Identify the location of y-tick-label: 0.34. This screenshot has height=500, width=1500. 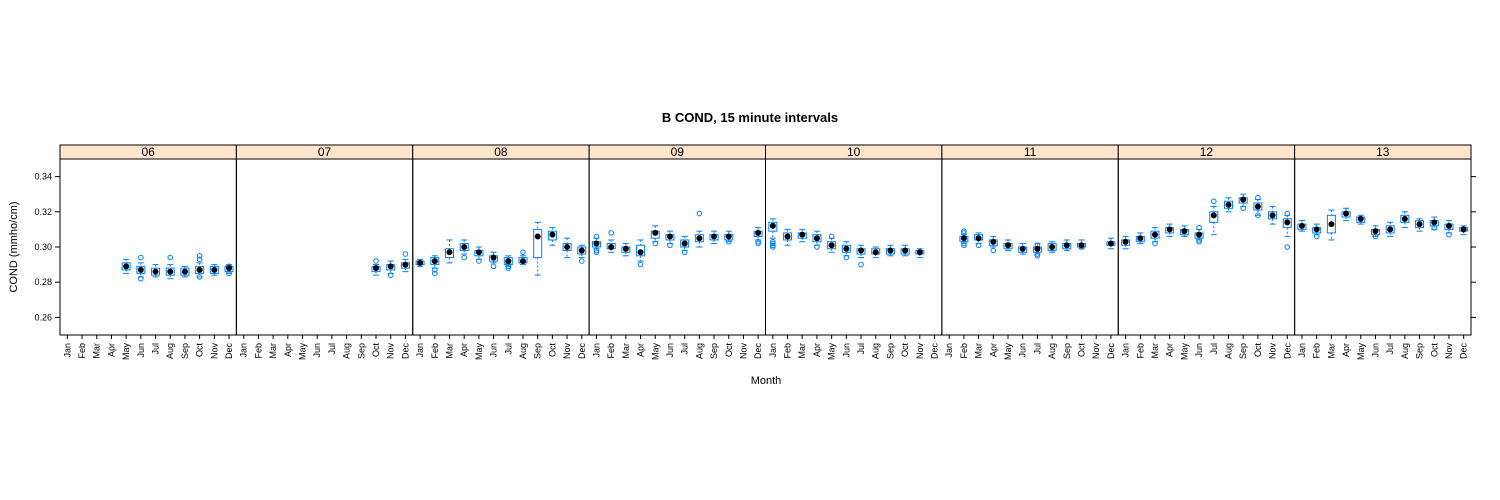
(43, 177).